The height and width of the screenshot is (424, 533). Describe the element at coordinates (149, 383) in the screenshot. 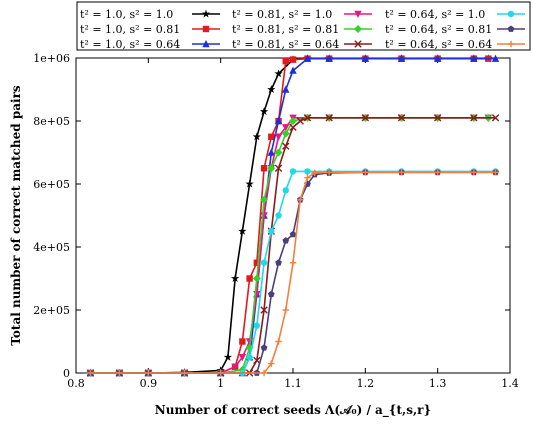

I see `x-tick-label: 0.9` at that location.